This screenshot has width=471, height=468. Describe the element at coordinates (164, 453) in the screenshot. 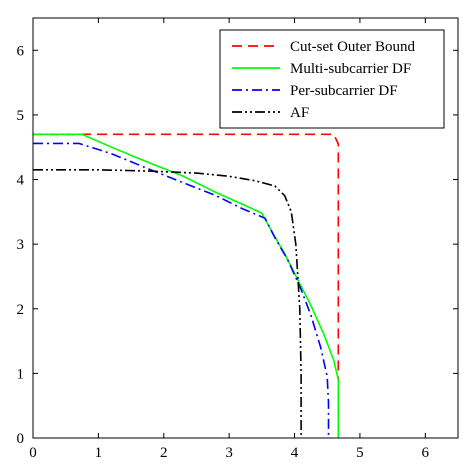

I see `x-tick-label: 2` at that location.